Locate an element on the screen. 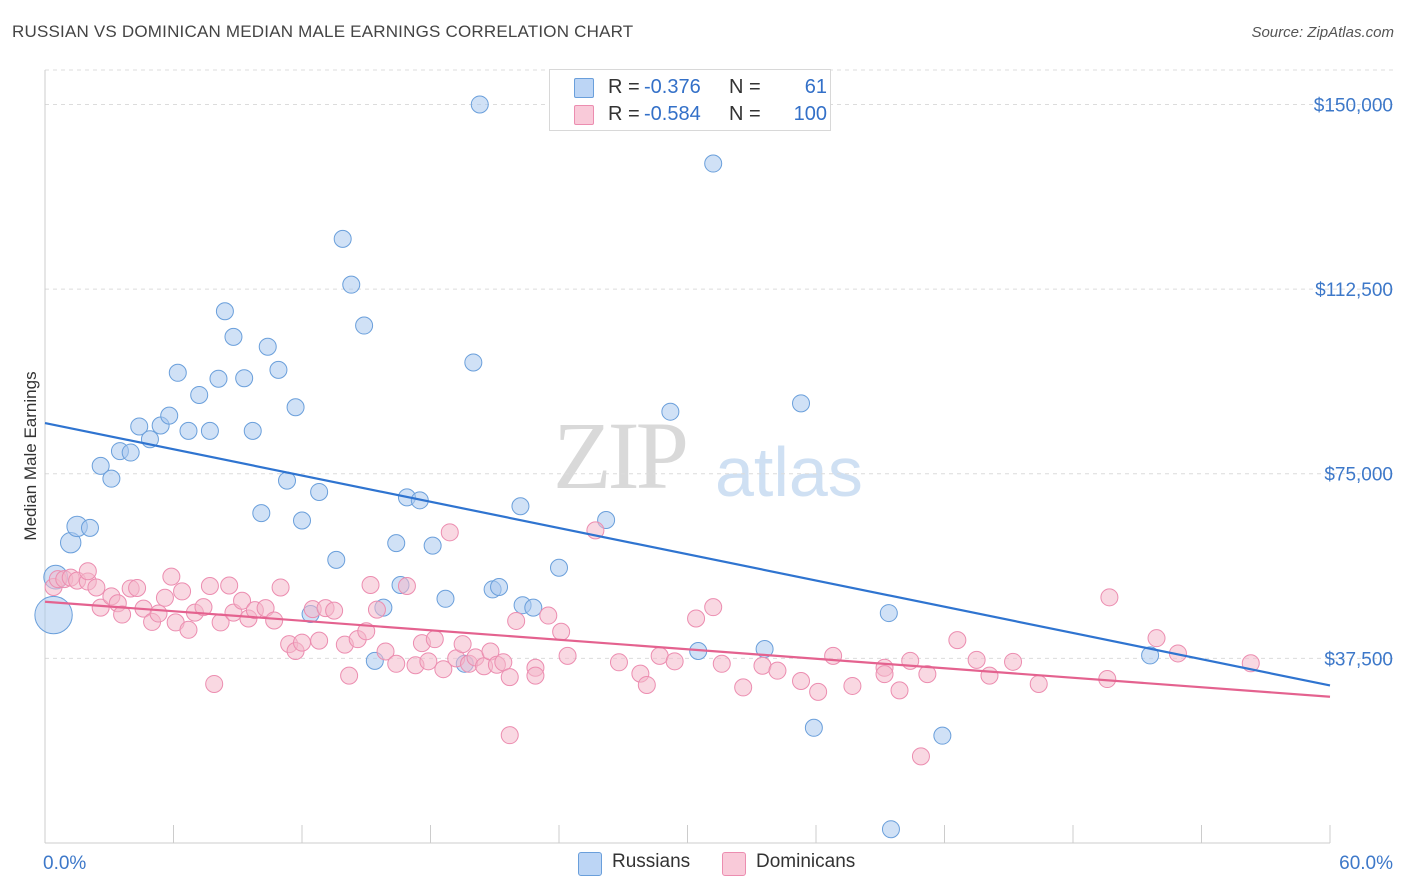 This screenshot has width=1406, height=892. y-tick-label: $112,500 is located at coordinates (1354, 290).